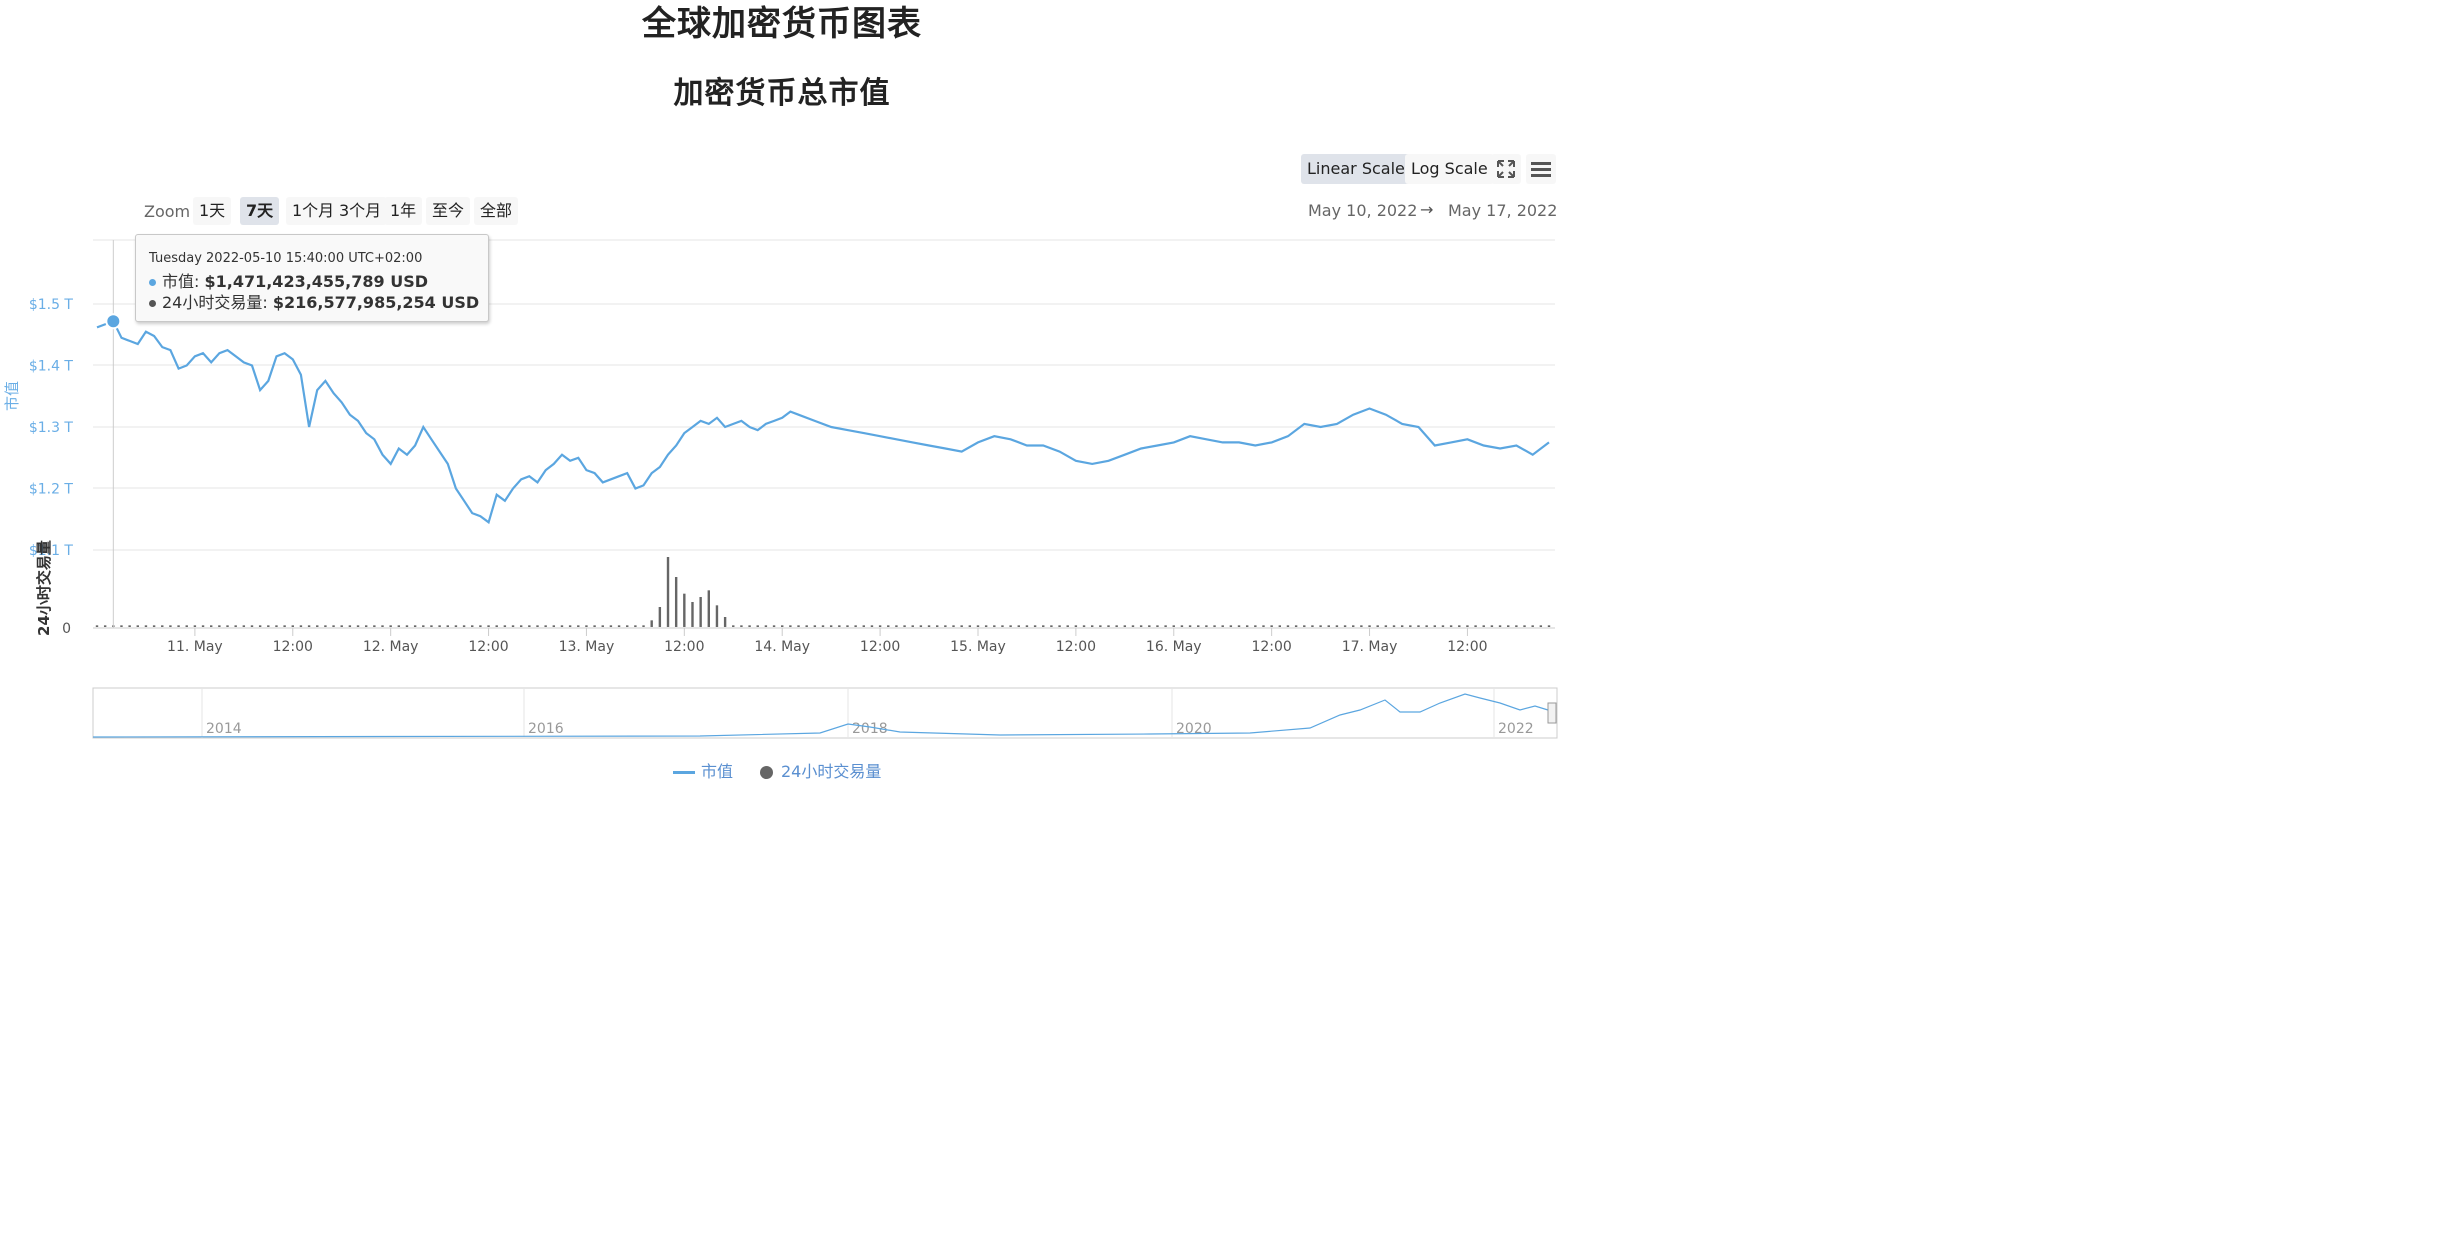 The image size is (2462, 1260). I want to click on legend-item-volume: 24小时交易量, so click(820, 770).